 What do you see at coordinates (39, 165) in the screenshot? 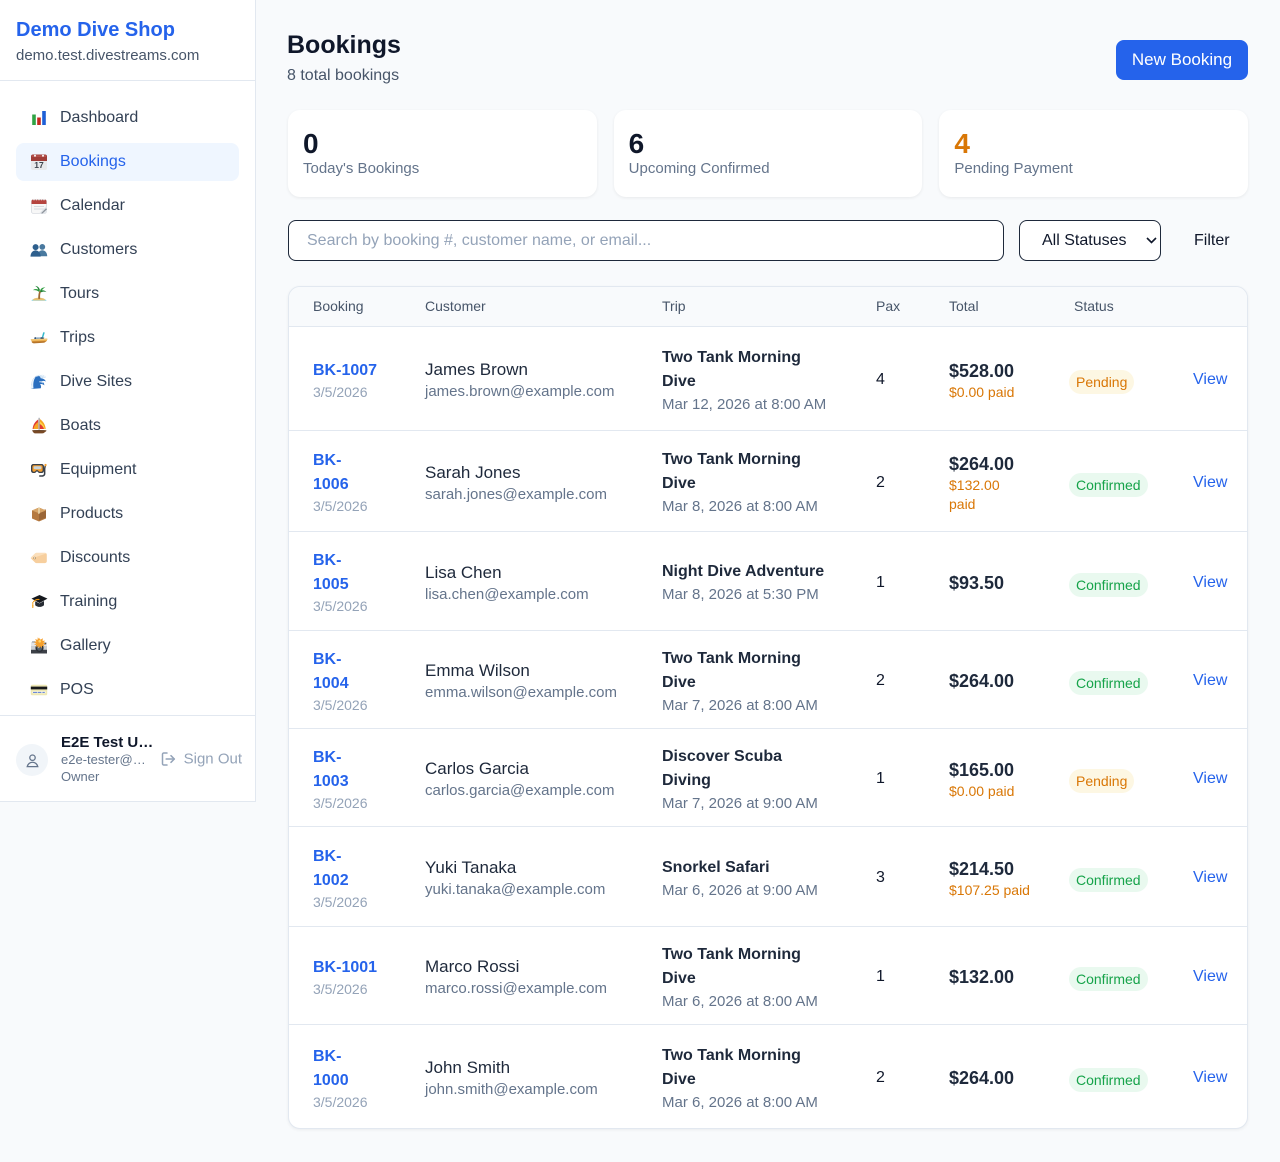
I see `svg-text: 17` at bounding box center [39, 165].